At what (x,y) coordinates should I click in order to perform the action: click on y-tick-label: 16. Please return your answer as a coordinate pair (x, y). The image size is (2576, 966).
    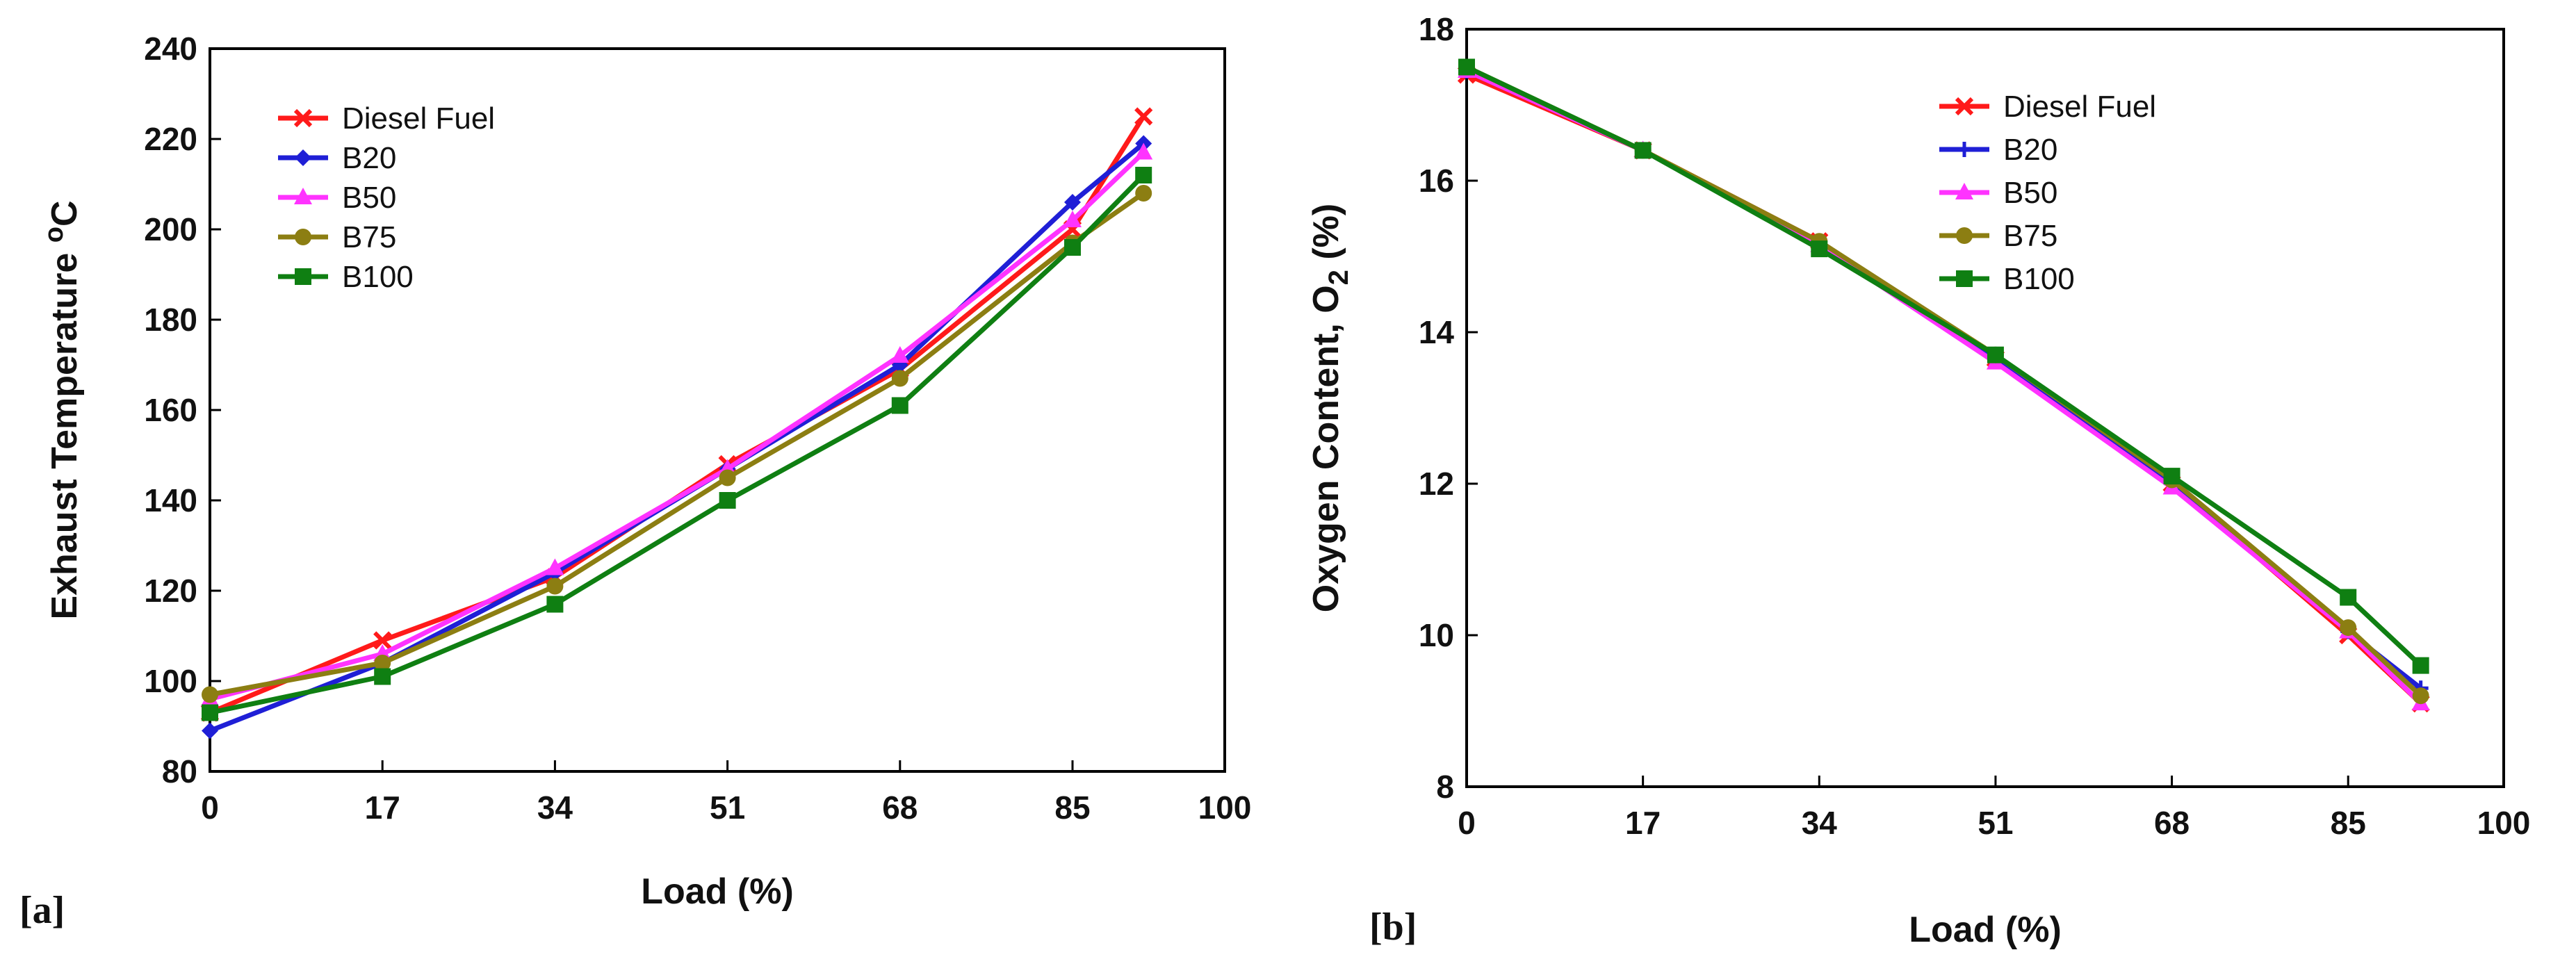
    Looking at the image, I should click on (1437, 181).